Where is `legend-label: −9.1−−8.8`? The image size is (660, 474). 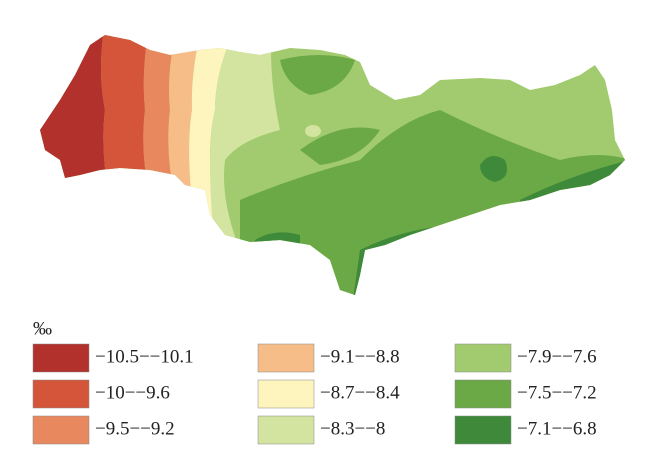
legend-label: −9.1−−8.8 is located at coordinates (360, 356).